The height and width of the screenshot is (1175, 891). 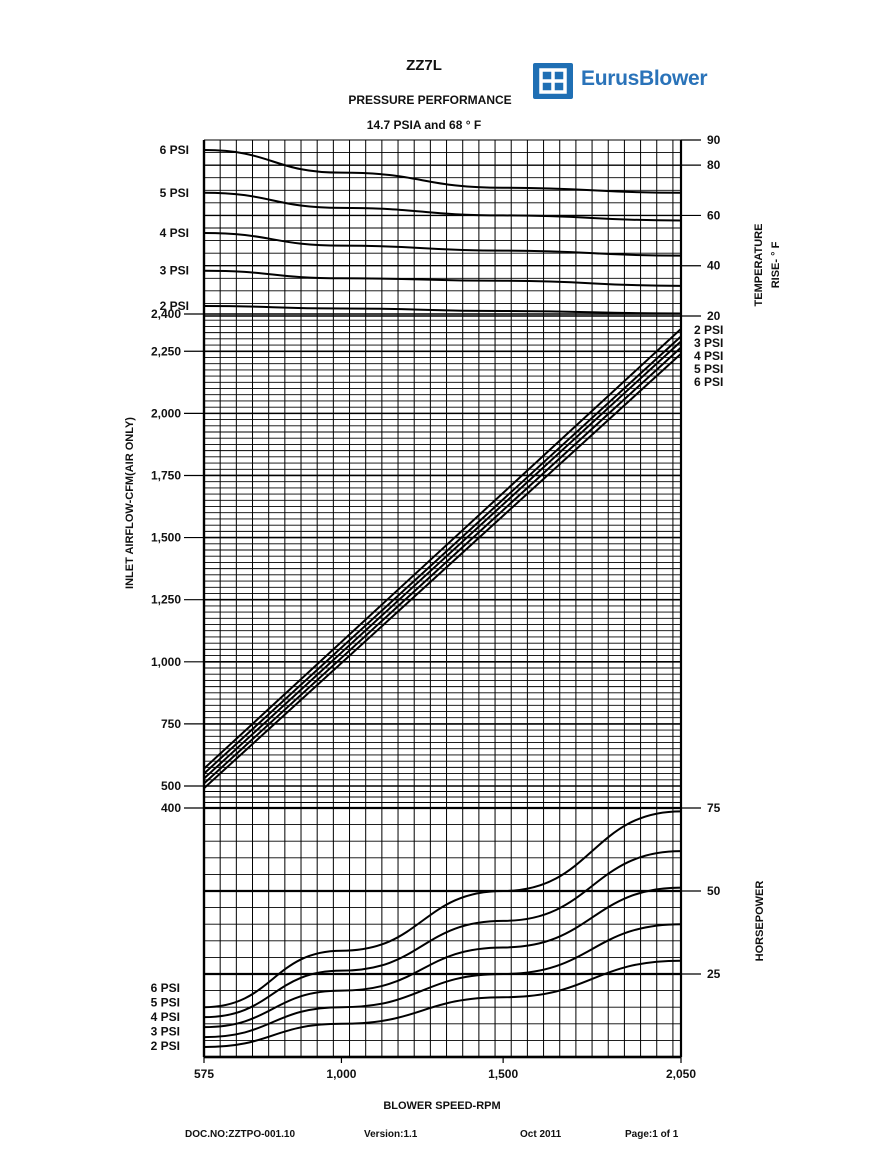 What do you see at coordinates (424, 125) in the screenshot?
I see `chart-conditions: 14.7 PSIA and 68 ° F` at bounding box center [424, 125].